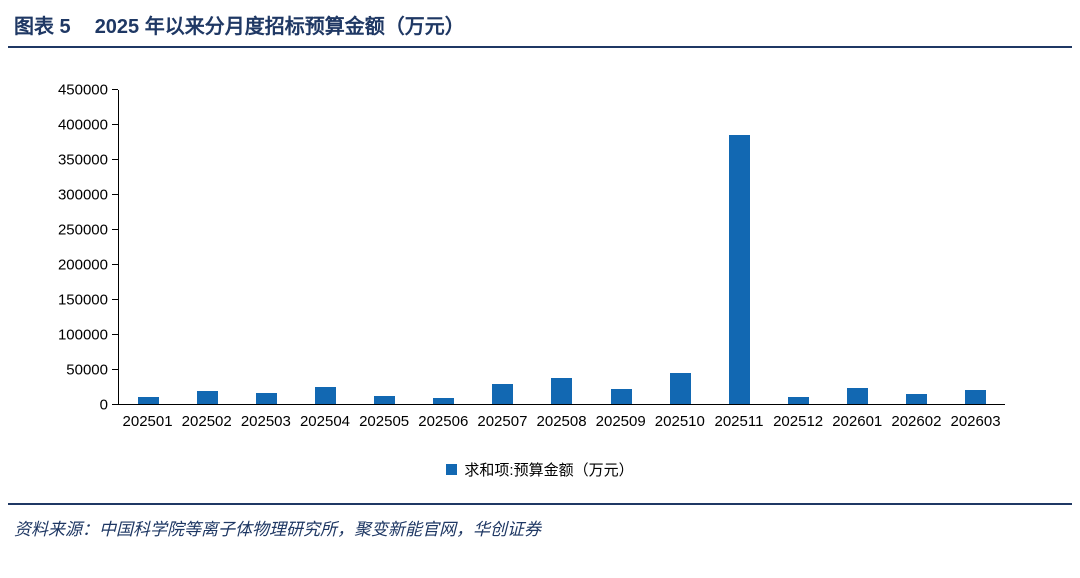 The height and width of the screenshot is (578, 1080). Describe the element at coordinates (443, 421) in the screenshot. I see `x-tick-label: 202506` at that location.